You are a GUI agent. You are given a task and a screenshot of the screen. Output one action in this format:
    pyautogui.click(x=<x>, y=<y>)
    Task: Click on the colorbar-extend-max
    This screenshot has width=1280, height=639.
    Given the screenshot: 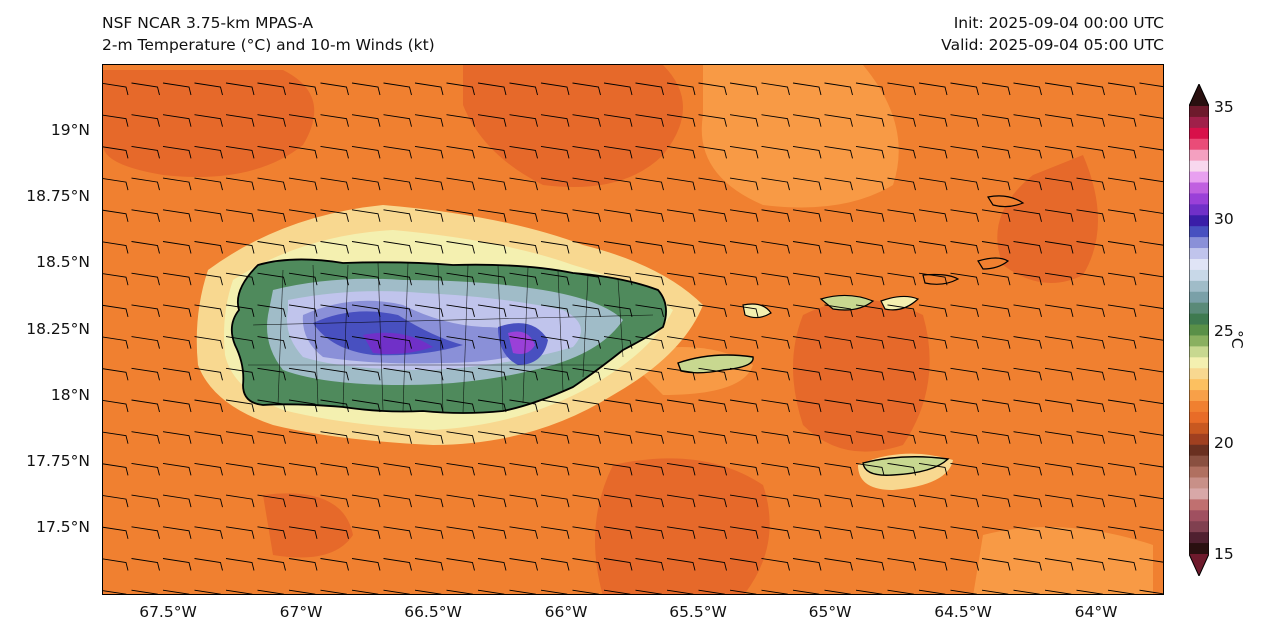 What is the action you would take?
    pyautogui.click(x=1199, y=95)
    